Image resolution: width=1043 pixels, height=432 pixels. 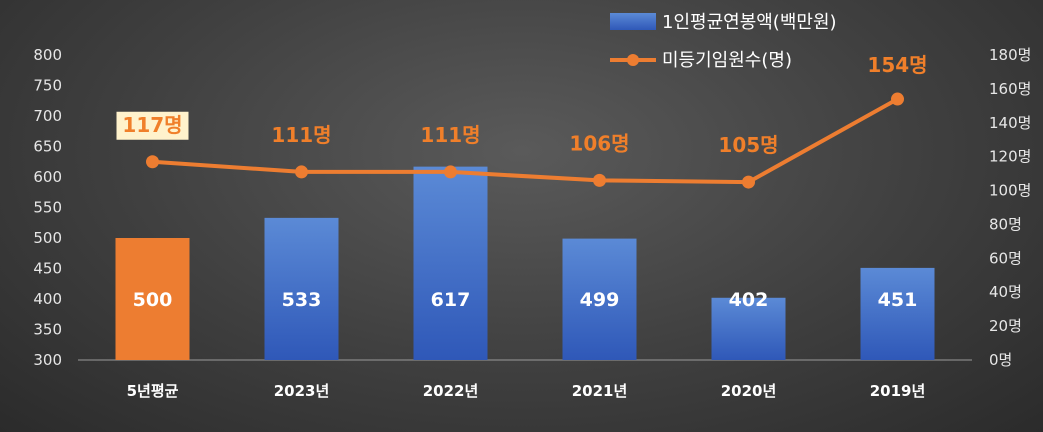 What do you see at coordinates (1010, 123) in the screenshot?
I see `y-right-tick-label: 140명` at bounding box center [1010, 123].